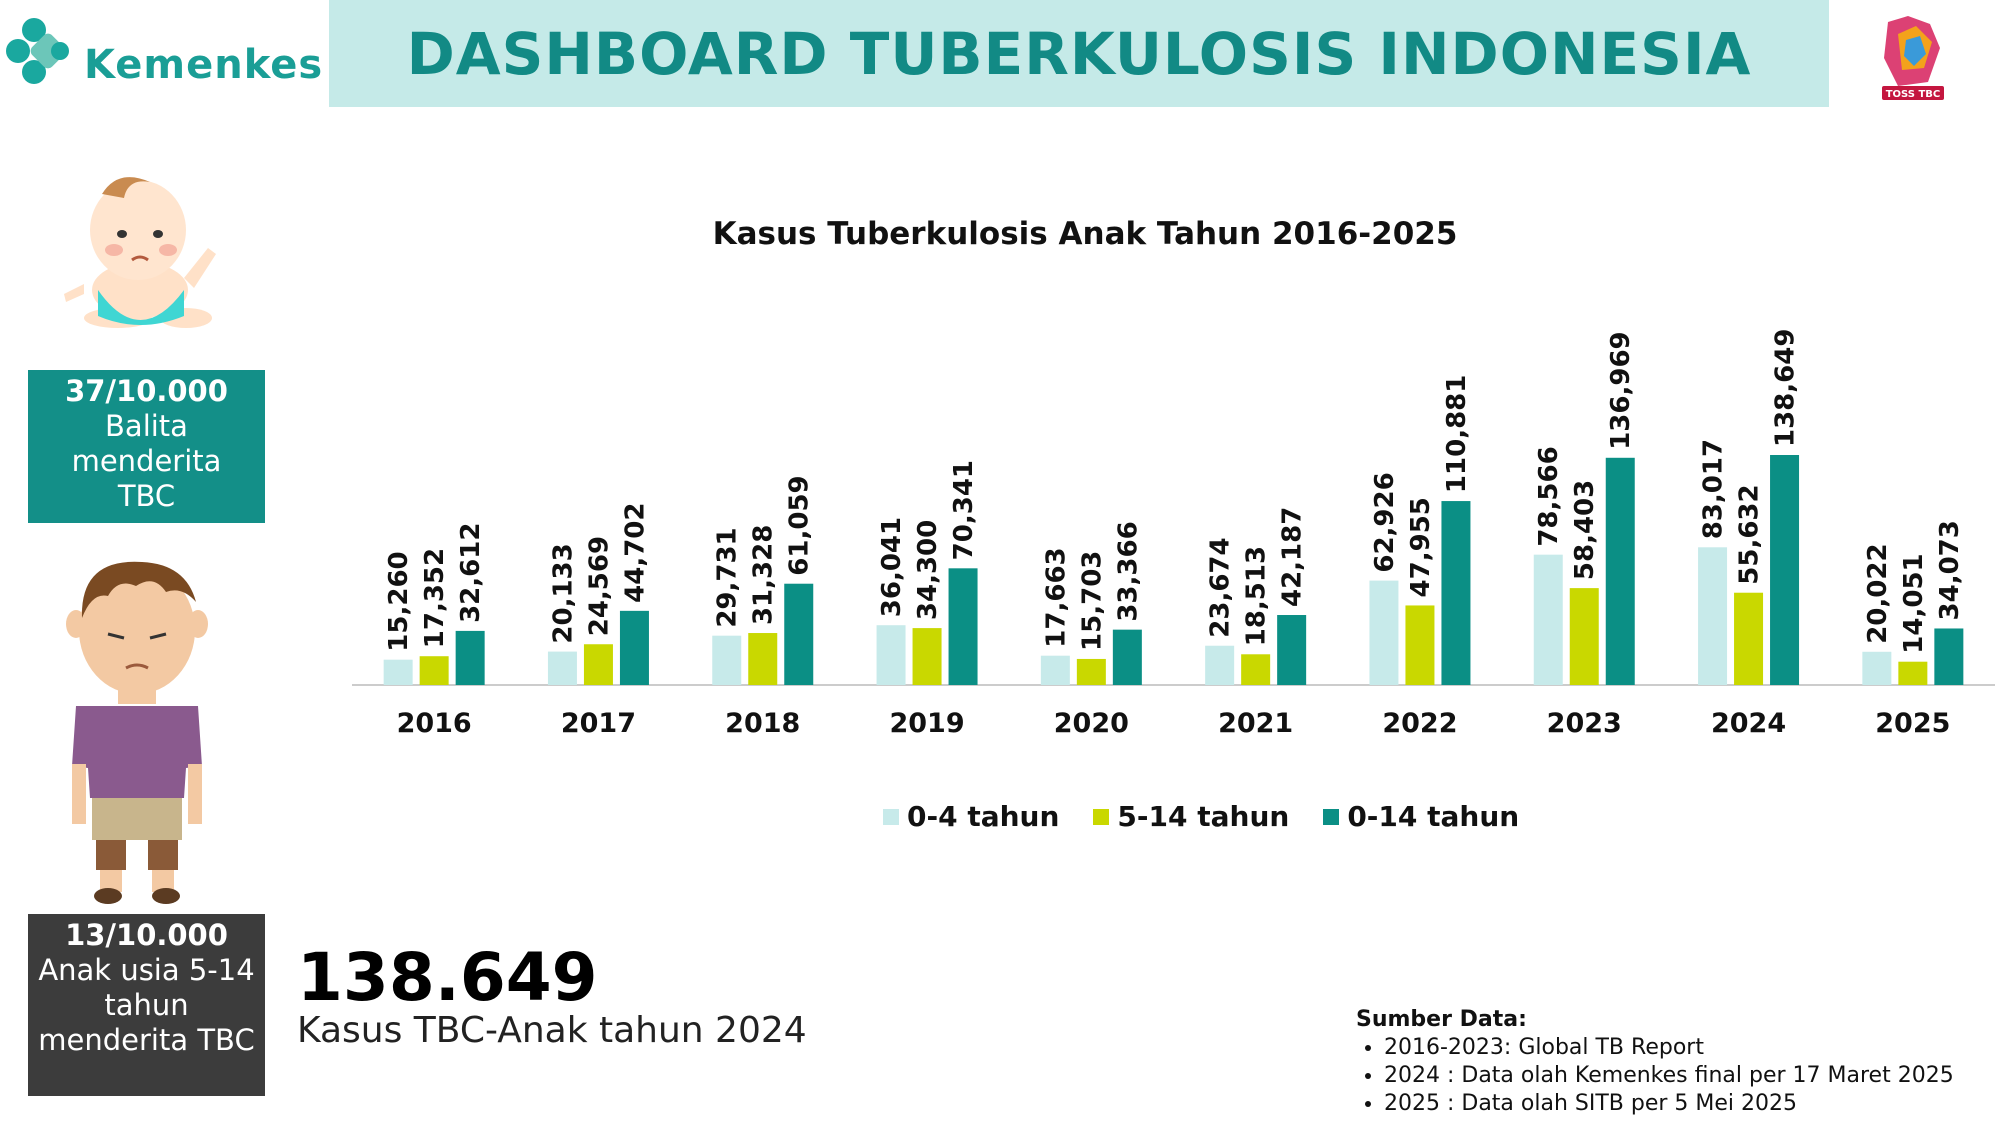 This screenshot has height=1125, width=2000. I want to click on data-label: 23,674, so click(1221, 587).